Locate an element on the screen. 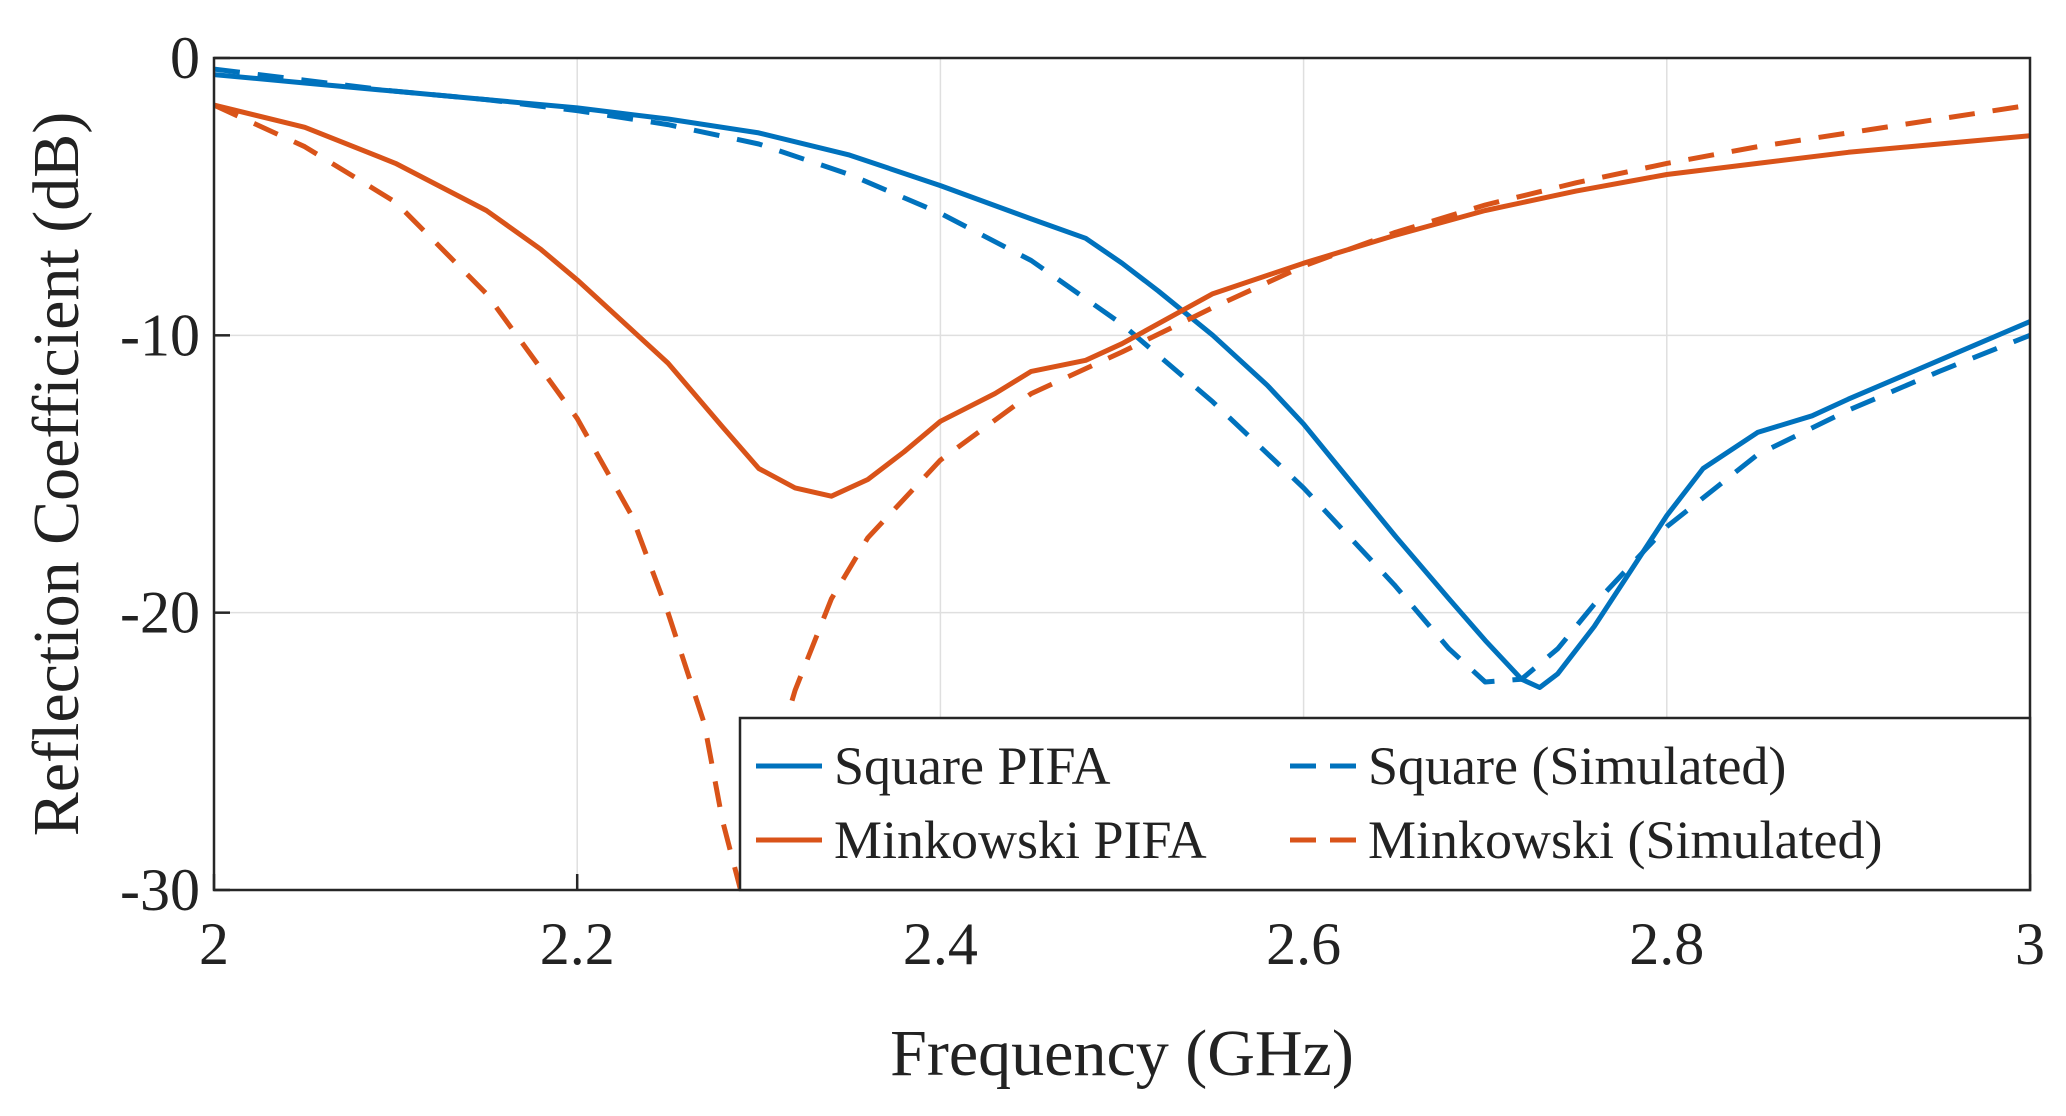 The height and width of the screenshot is (1116, 2066). x-tick-label: 2.4 is located at coordinates (940, 944).